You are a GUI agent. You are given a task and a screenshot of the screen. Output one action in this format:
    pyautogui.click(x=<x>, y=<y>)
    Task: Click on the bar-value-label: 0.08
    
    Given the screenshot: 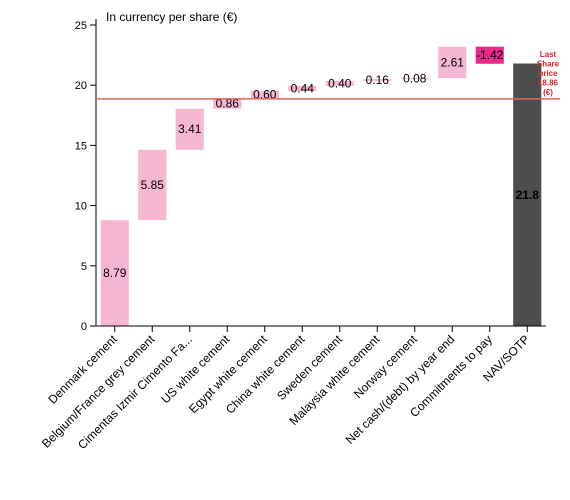 What is the action you would take?
    pyautogui.click(x=415, y=79)
    